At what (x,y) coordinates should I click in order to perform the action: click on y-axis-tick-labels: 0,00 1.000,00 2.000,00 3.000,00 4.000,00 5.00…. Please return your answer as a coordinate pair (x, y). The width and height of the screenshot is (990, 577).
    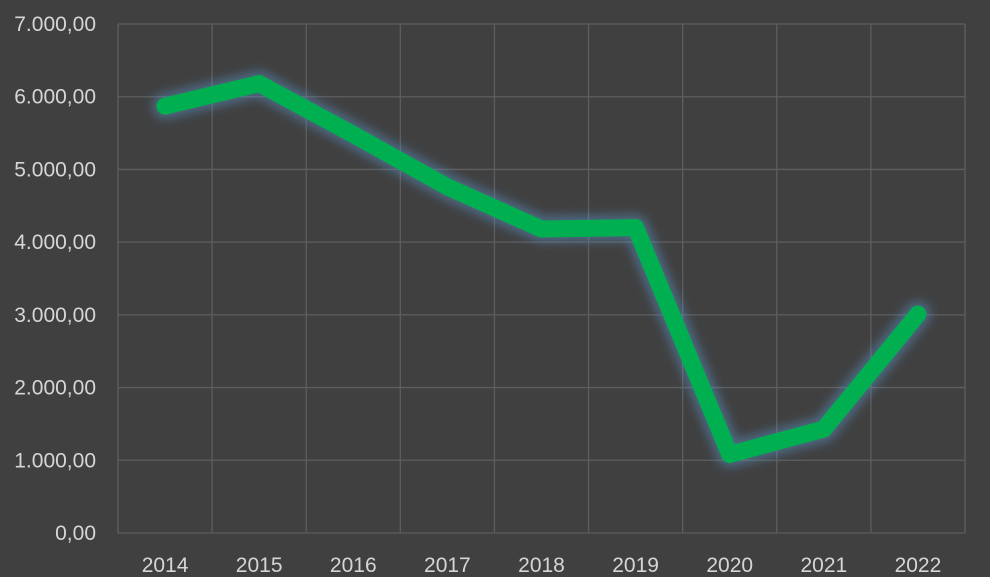
    Looking at the image, I should click on (55, 279).